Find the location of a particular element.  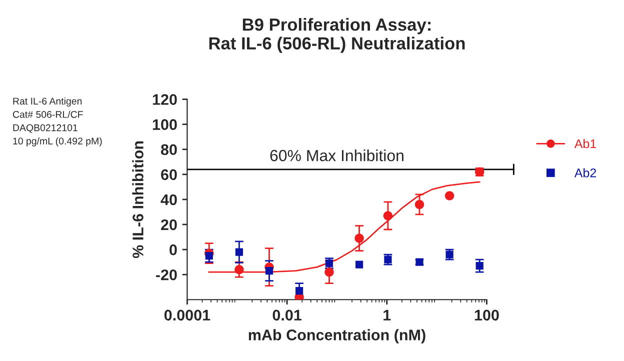

text: Rat IL-6 Antigen Cat# 506-RL/CF DAQB0212101 10 pg/mL (0.492 pM) is located at coordinates (57, 121).